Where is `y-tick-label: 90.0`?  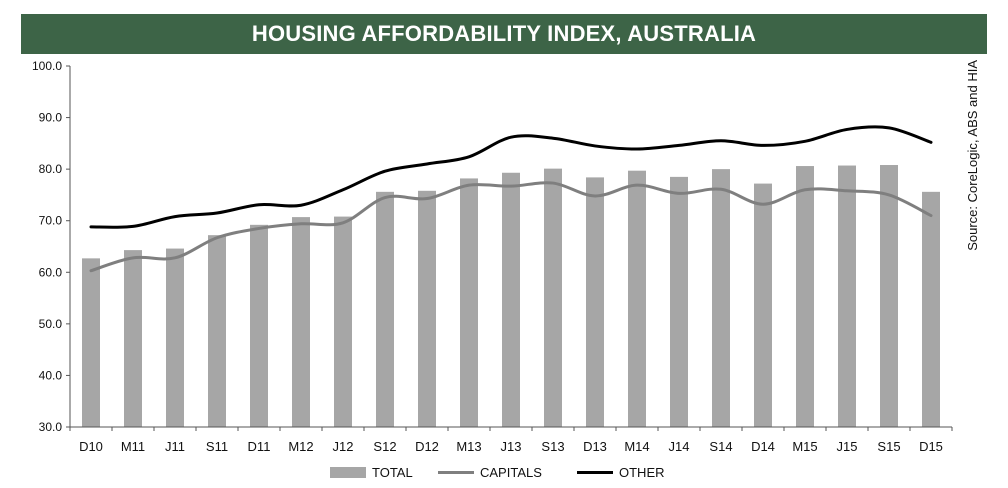
y-tick-label: 90.0 is located at coordinates (51, 118).